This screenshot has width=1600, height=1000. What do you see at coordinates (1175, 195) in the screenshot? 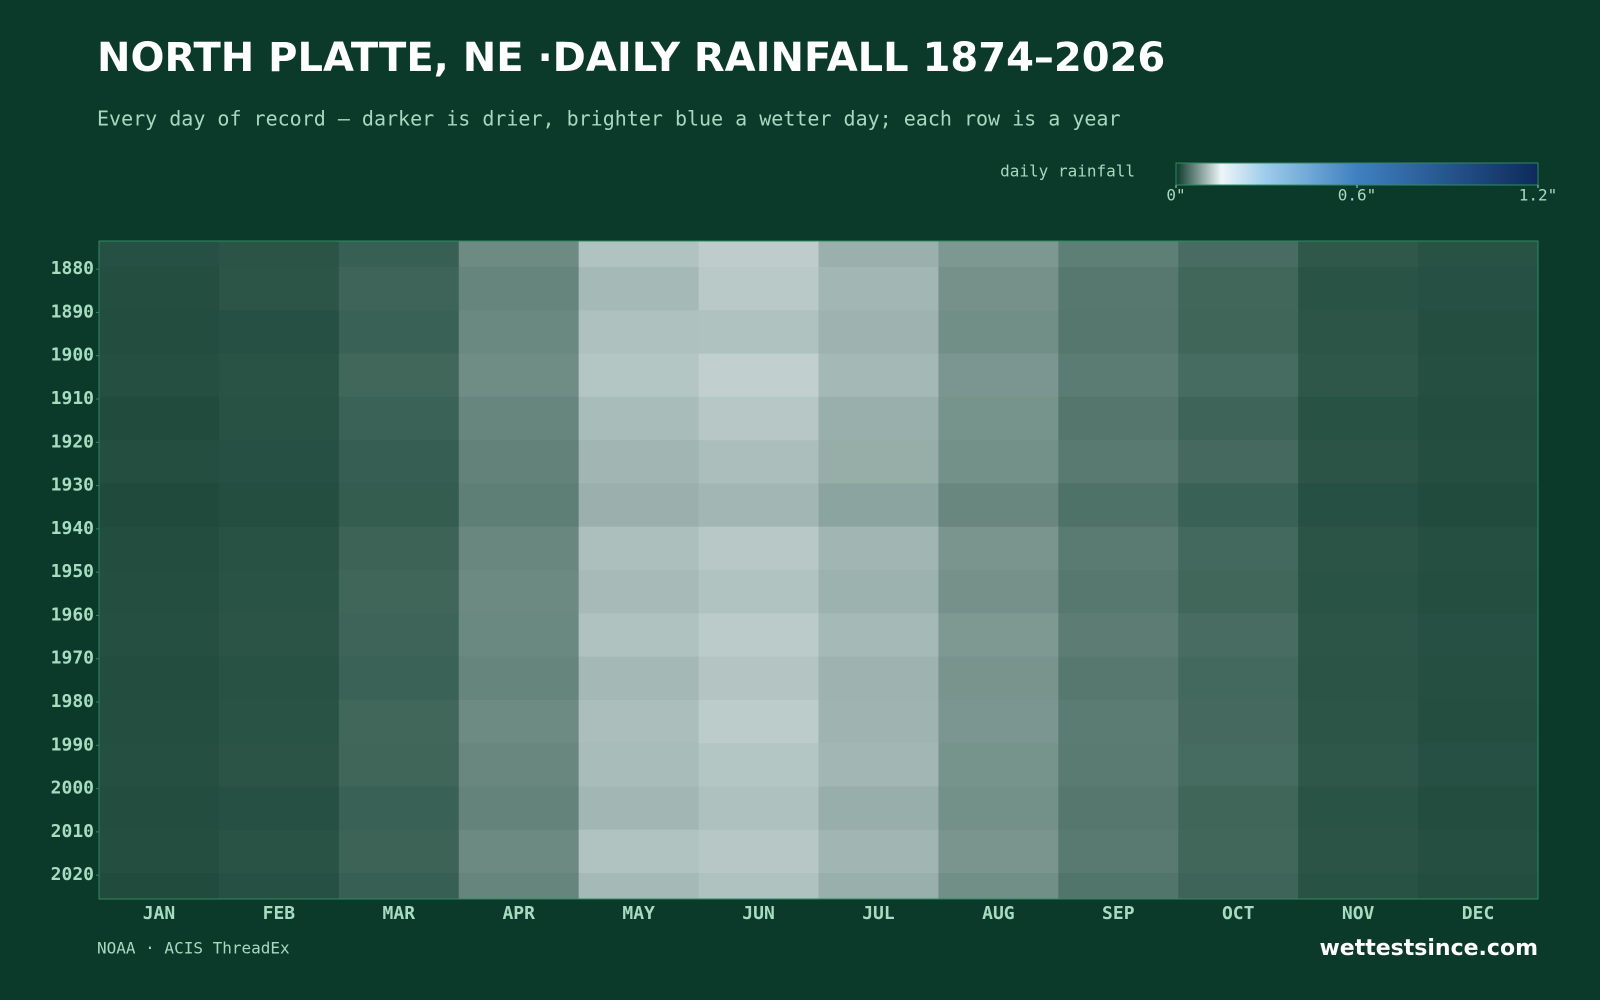
I see `colorbar-tick-label: 0"` at bounding box center [1175, 195].